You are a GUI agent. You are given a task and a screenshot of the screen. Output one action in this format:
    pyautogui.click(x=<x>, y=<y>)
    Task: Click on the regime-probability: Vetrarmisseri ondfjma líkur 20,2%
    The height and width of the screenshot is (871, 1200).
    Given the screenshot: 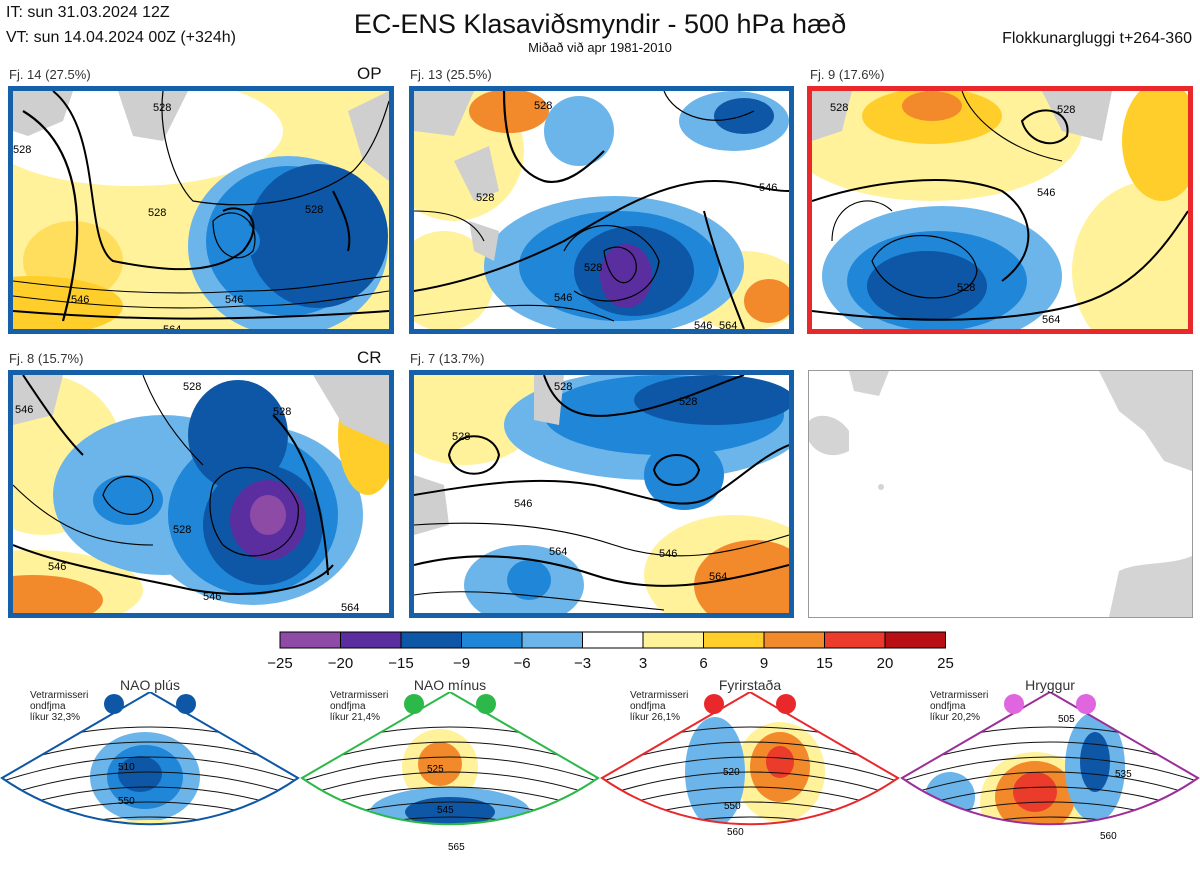 What is the action you would take?
    pyautogui.click(x=959, y=706)
    